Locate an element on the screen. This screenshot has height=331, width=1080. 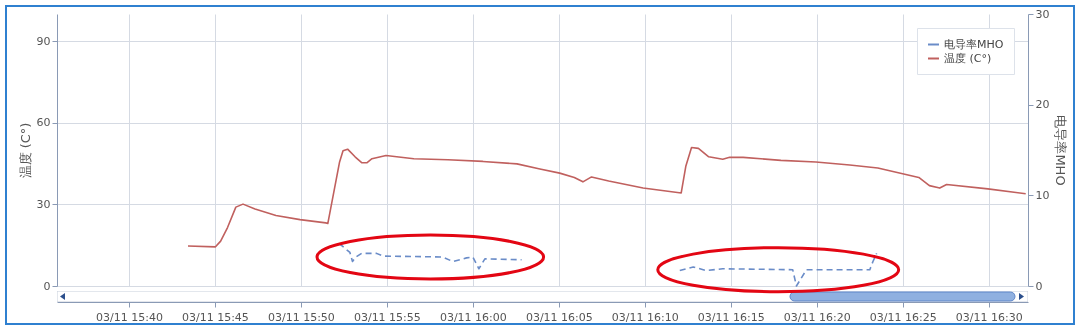
y-axis-title: 温度 (C°) is located at coordinates (25, 150).